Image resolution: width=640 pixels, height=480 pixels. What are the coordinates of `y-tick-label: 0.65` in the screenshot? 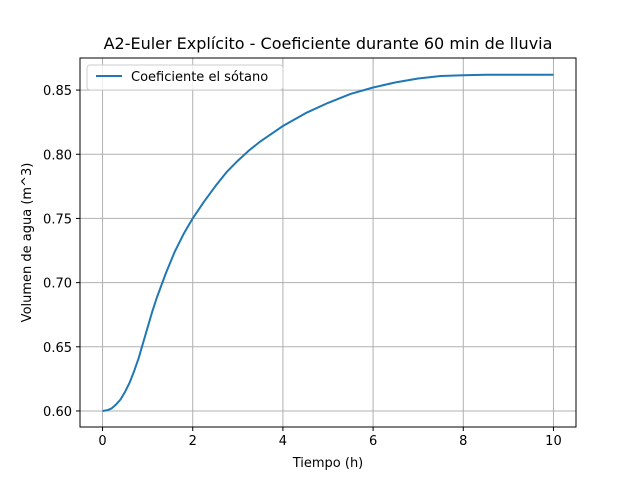 It's located at (57, 348).